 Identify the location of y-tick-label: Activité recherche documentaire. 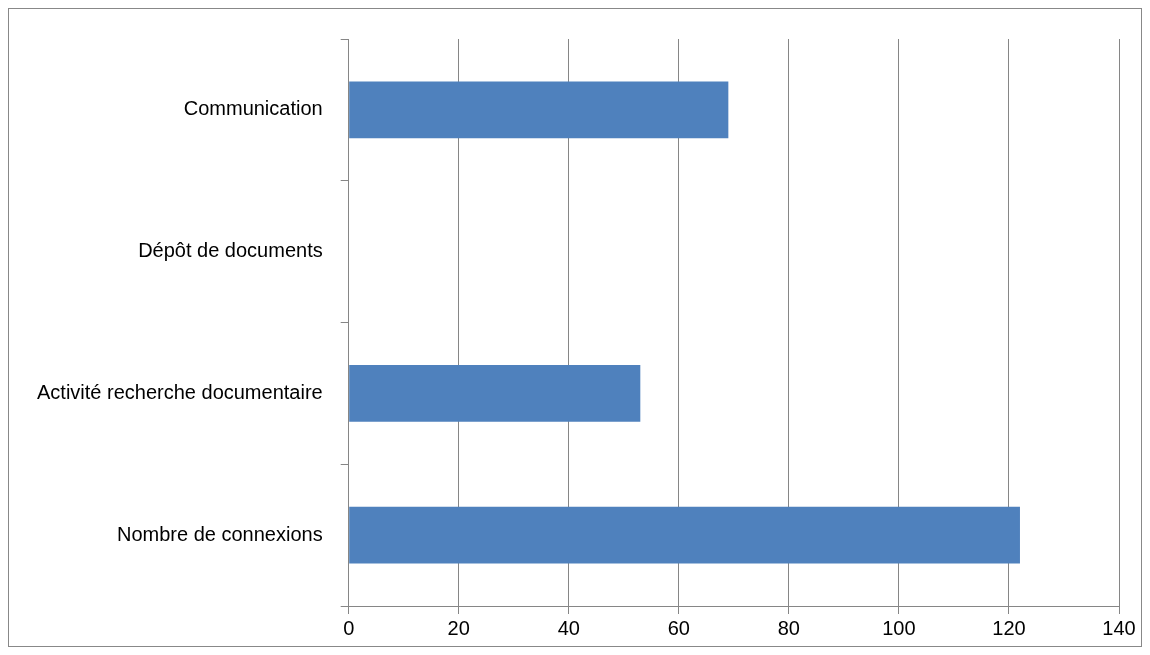
(179, 391).